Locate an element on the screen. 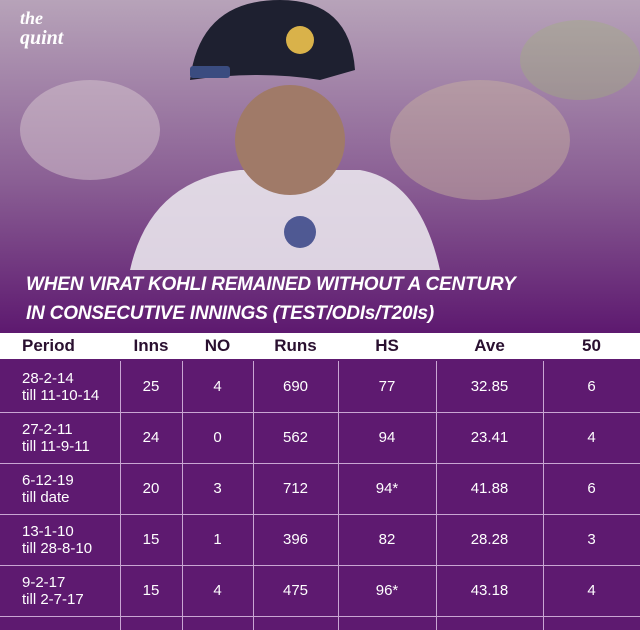 This screenshot has height=630, width=640. column-header: Ave is located at coordinates (489, 345).